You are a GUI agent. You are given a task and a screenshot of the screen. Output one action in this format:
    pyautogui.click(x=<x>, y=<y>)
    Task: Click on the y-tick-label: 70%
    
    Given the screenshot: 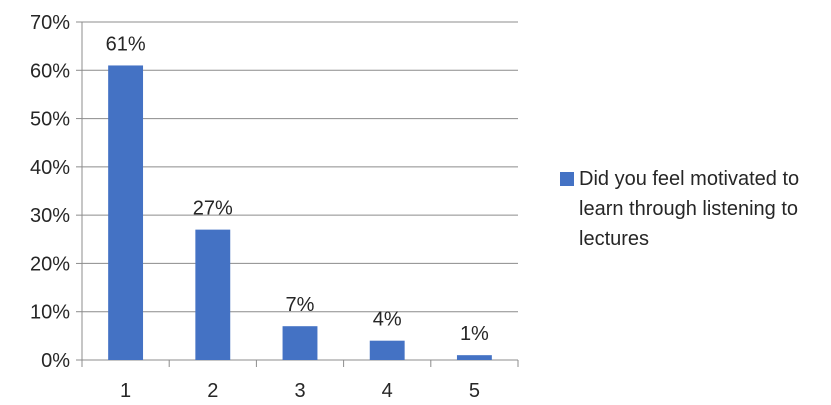 What is the action you would take?
    pyautogui.click(x=50, y=23)
    